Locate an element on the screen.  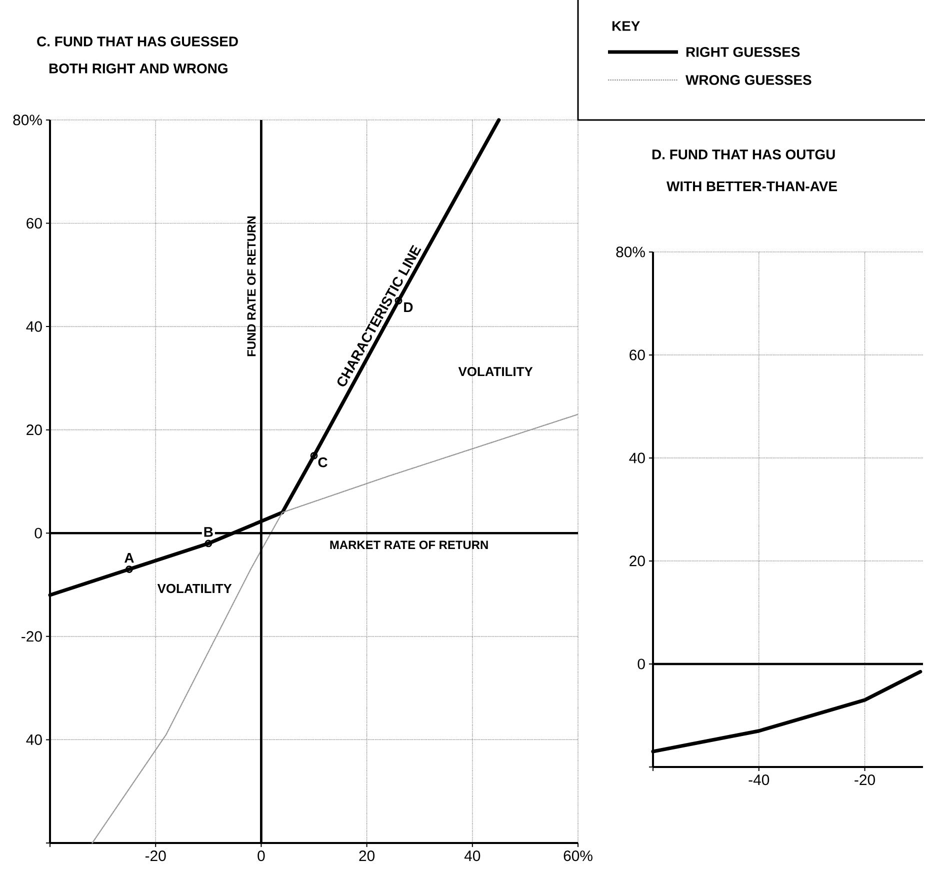
x-tick-label: 20 is located at coordinates (367, 856).